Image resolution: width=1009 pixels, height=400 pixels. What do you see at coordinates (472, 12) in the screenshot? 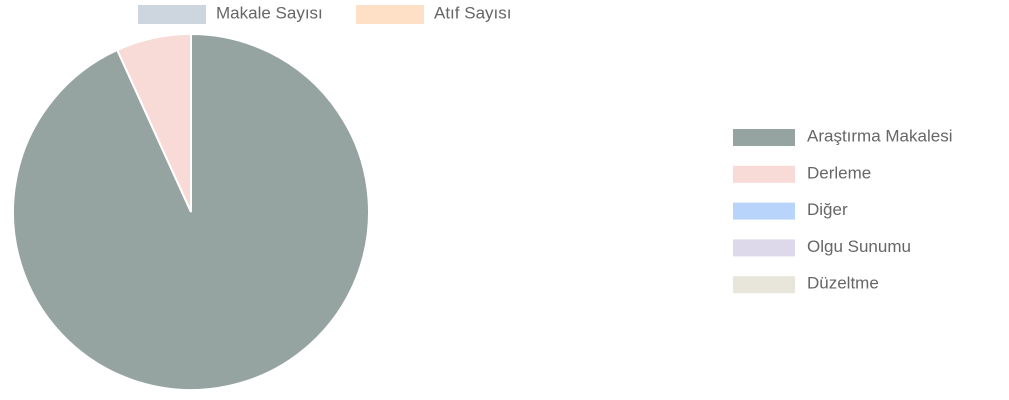
I see `legend-label: Atıf Sayısı` at bounding box center [472, 12].